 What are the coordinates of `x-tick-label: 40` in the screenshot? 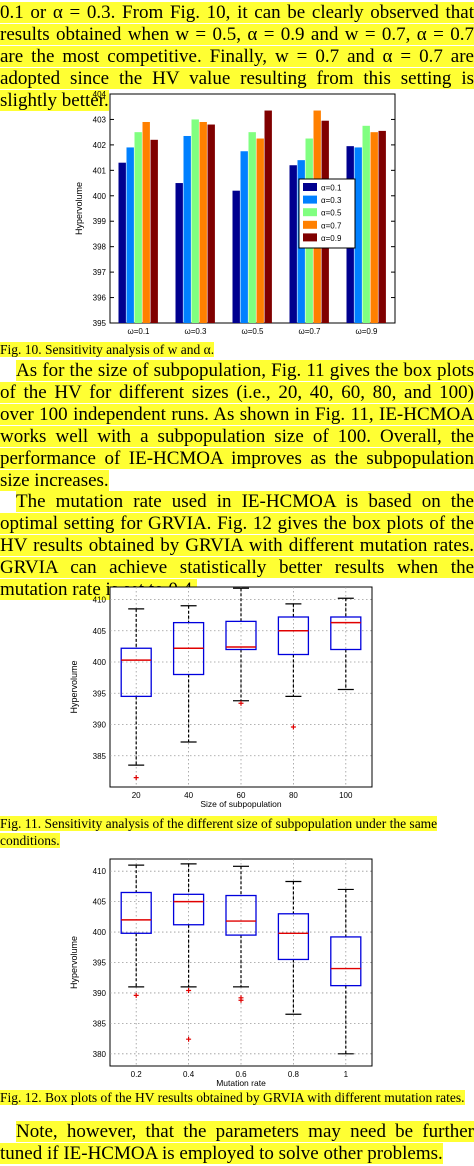 It's located at (188, 795).